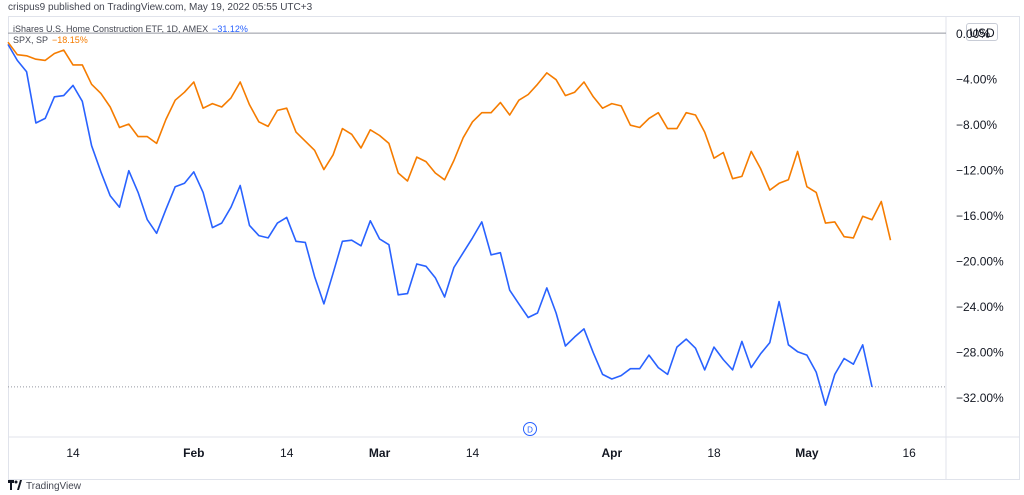 This screenshot has height=495, width=1024. Describe the element at coordinates (976, 80) in the screenshot. I see `y-tick-label: −4.00%` at that location.